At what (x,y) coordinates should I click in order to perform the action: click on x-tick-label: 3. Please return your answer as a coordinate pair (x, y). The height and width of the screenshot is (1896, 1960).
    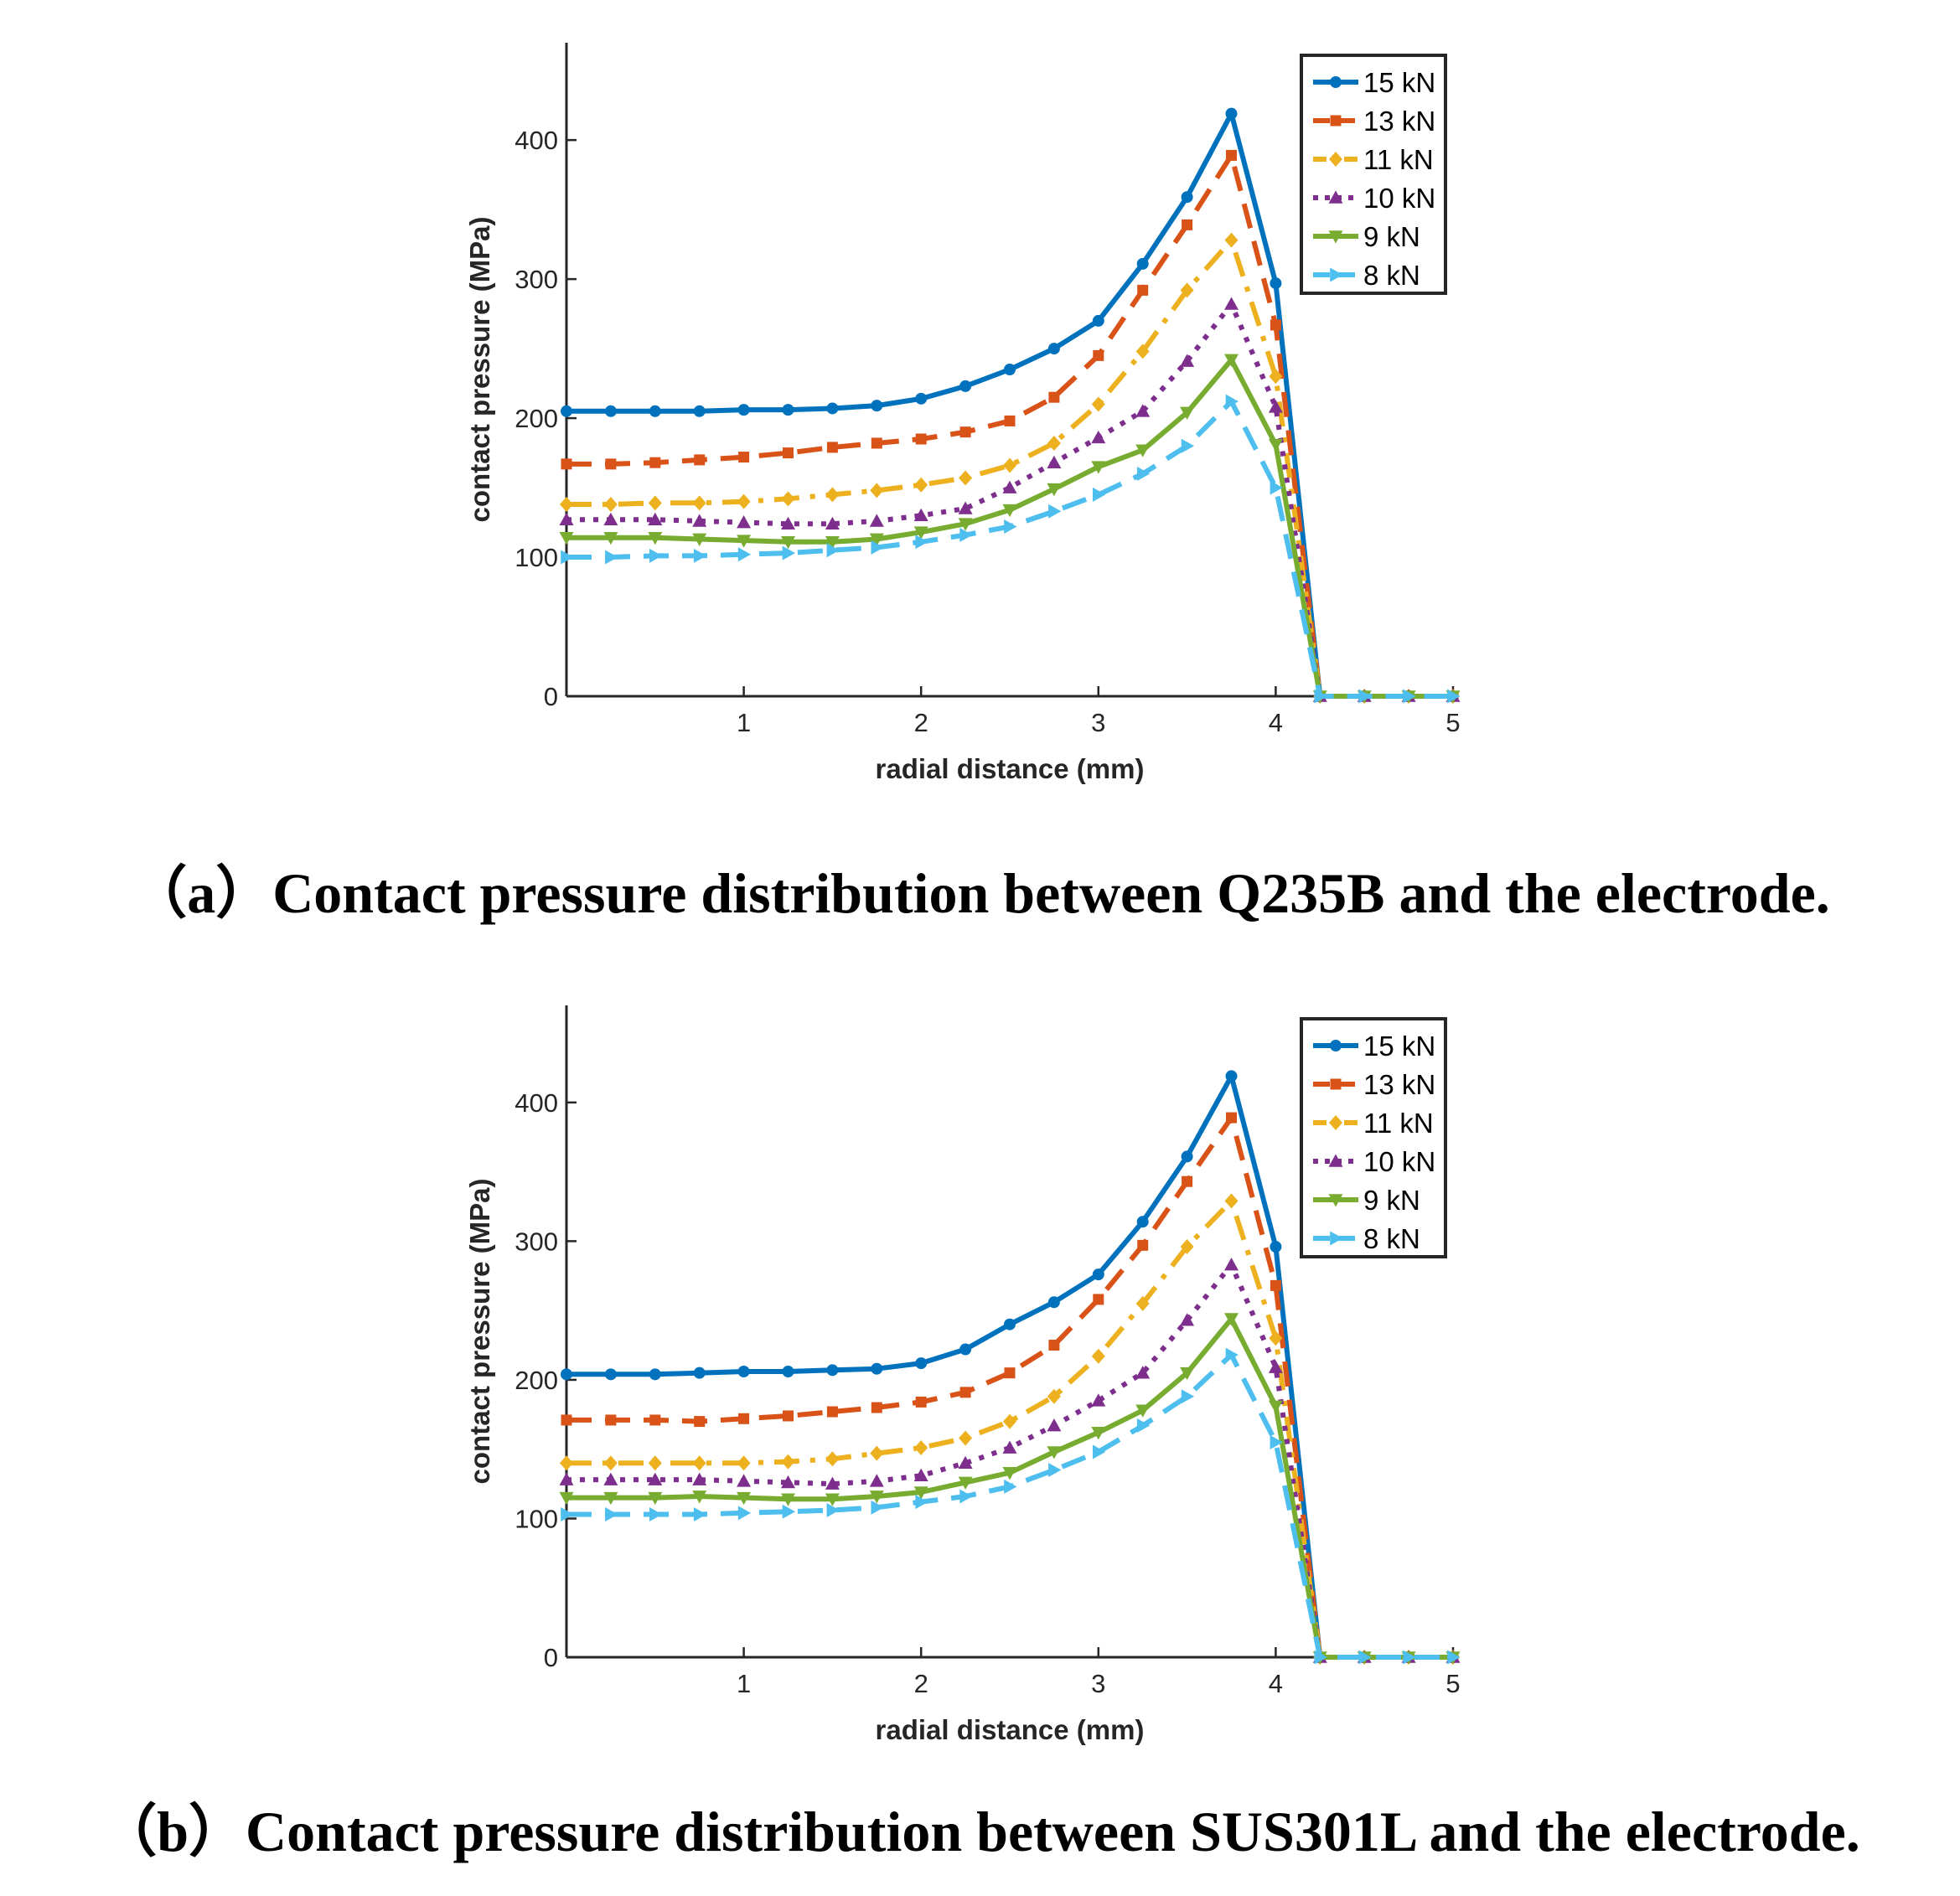
    Looking at the image, I should click on (1098, 1683).